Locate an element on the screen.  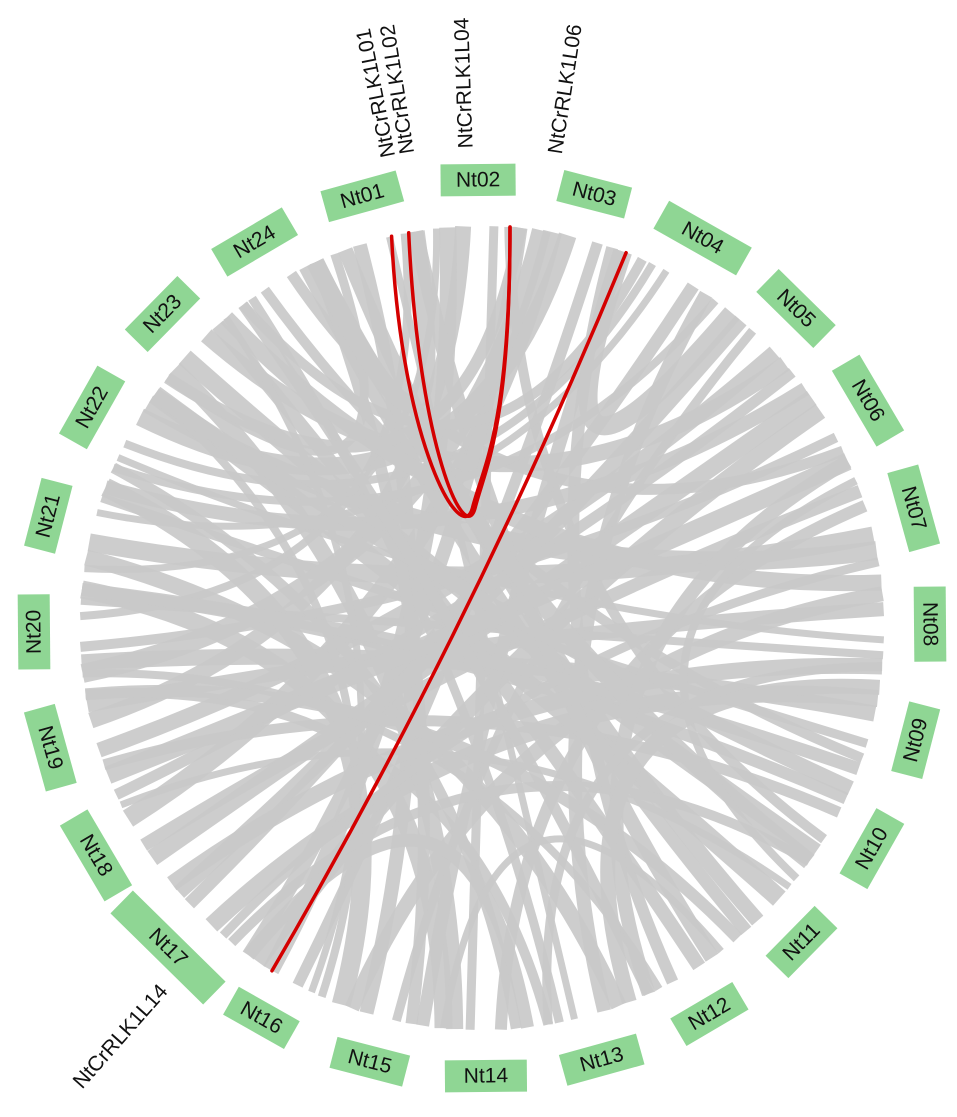
chromosome-nt05: Nt05 is located at coordinates (796, 308).